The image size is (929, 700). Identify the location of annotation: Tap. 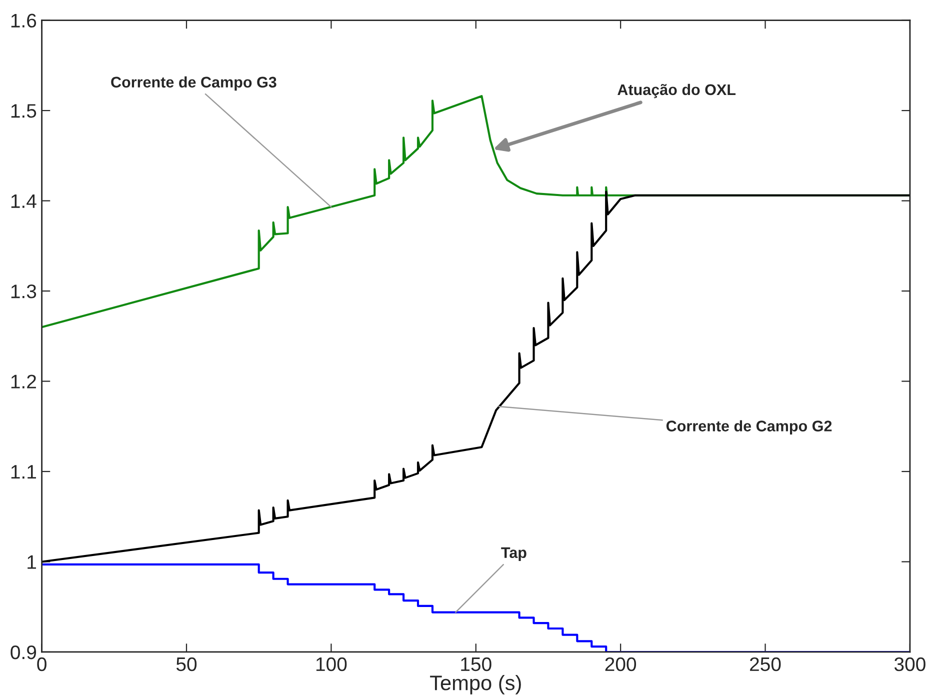
(513, 554).